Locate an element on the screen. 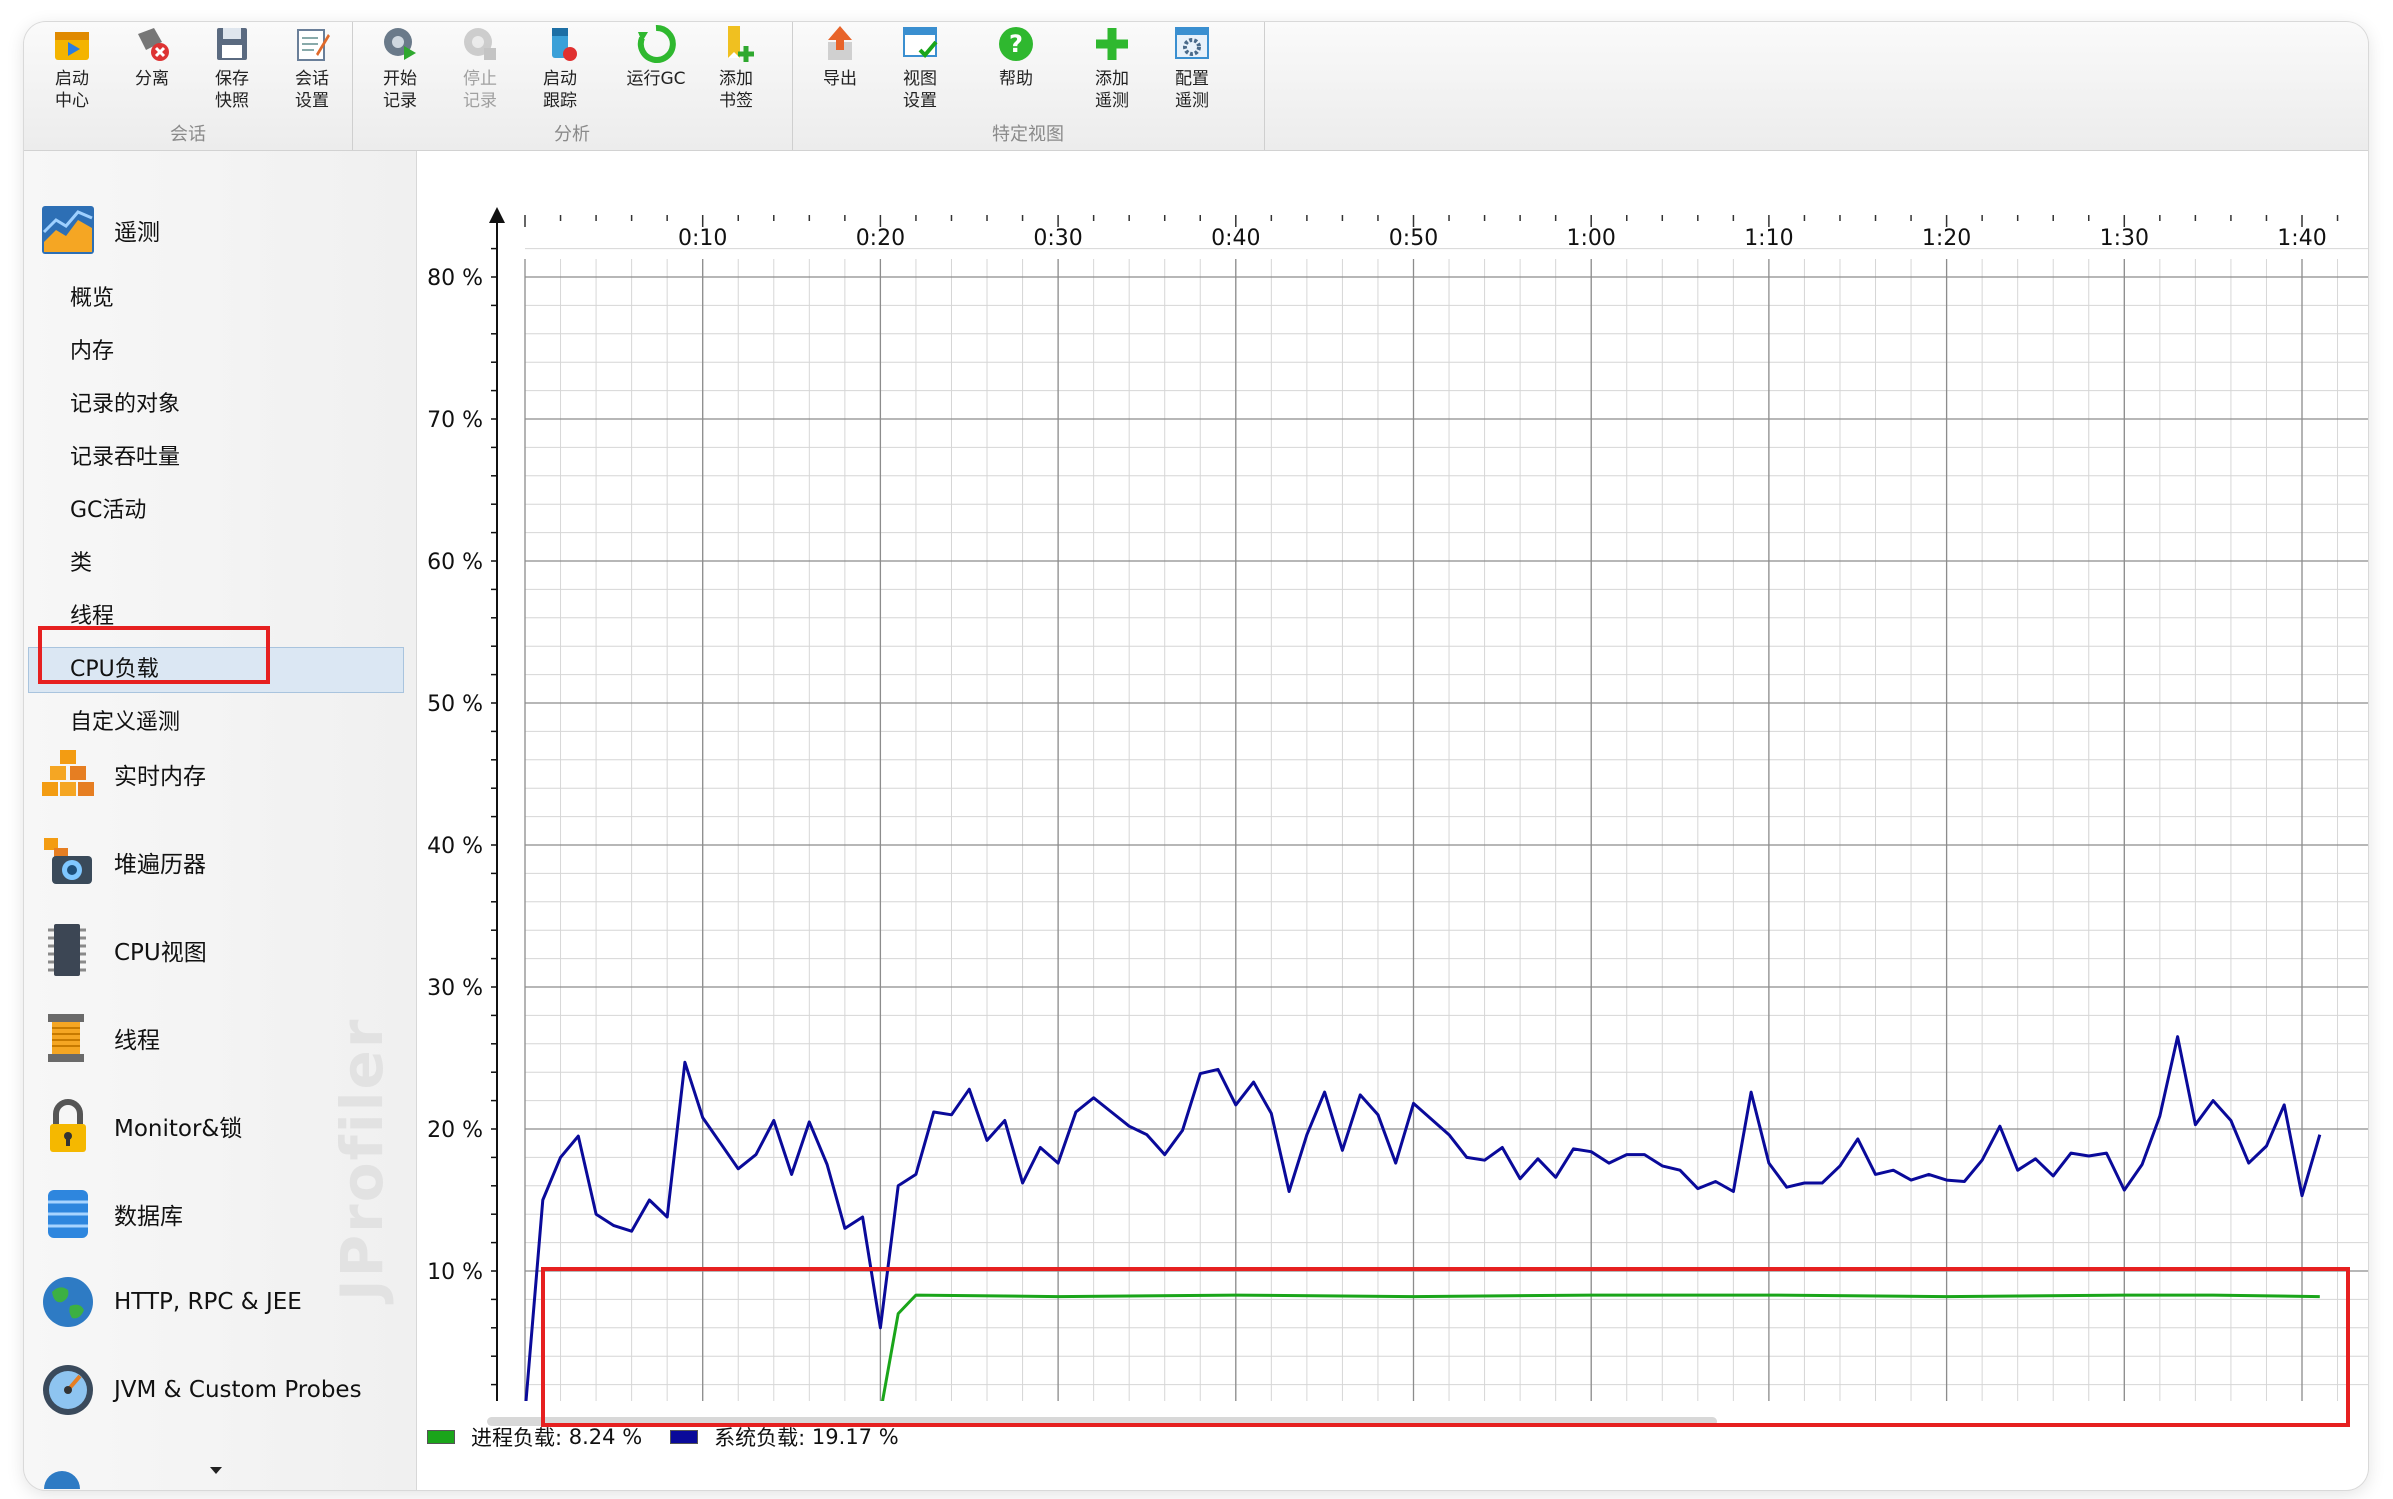 This screenshot has width=2393, height=1499. sidebar-section-label: CPU视图 is located at coordinates (160, 953).